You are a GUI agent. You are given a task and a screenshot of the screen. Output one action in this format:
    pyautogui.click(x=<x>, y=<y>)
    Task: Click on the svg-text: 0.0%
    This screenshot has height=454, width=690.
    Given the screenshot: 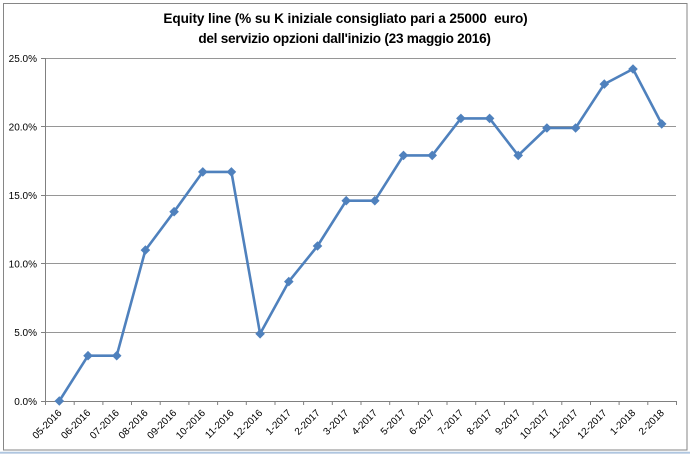 What is the action you would take?
    pyautogui.click(x=25, y=402)
    